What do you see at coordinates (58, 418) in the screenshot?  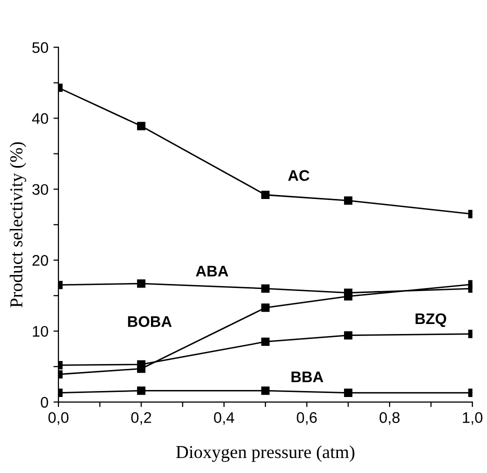 I see `x-tick-label: 0,0` at bounding box center [58, 418].